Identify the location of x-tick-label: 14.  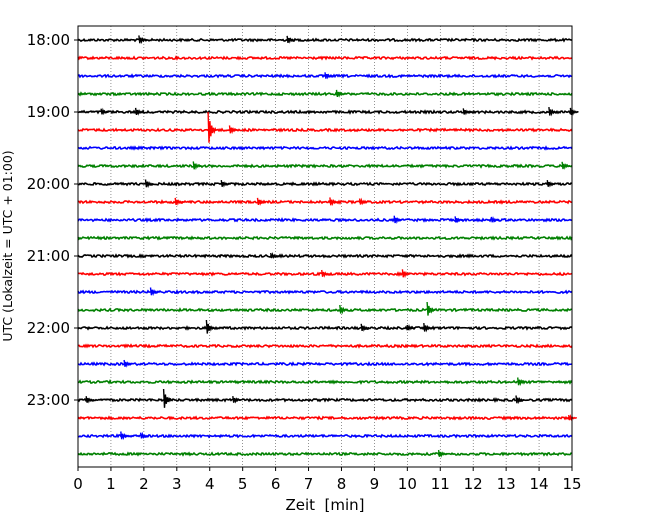
(539, 484).